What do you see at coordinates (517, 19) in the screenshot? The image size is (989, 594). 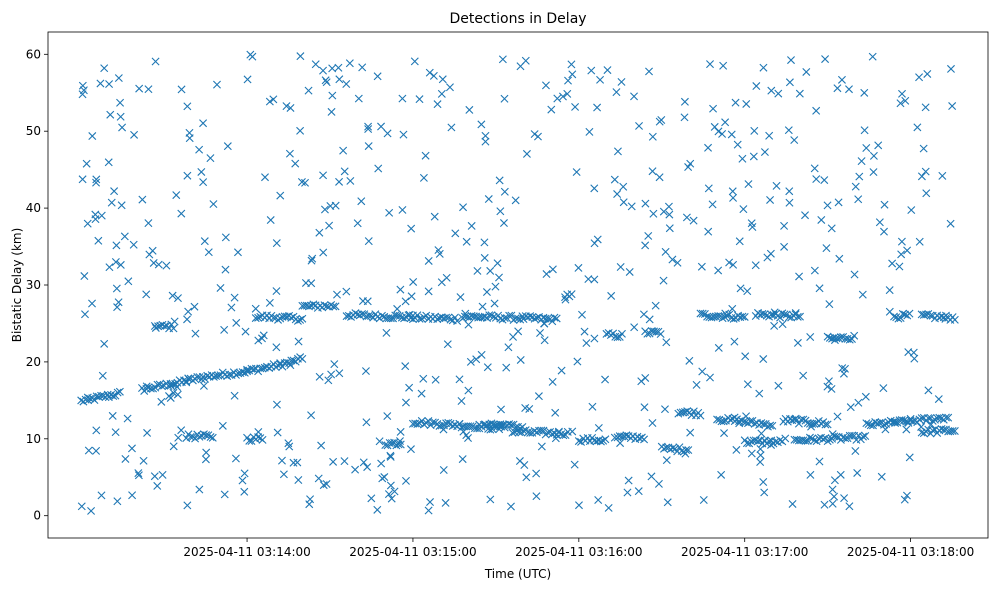 I see `chart-title: Detections in Delay` at bounding box center [517, 19].